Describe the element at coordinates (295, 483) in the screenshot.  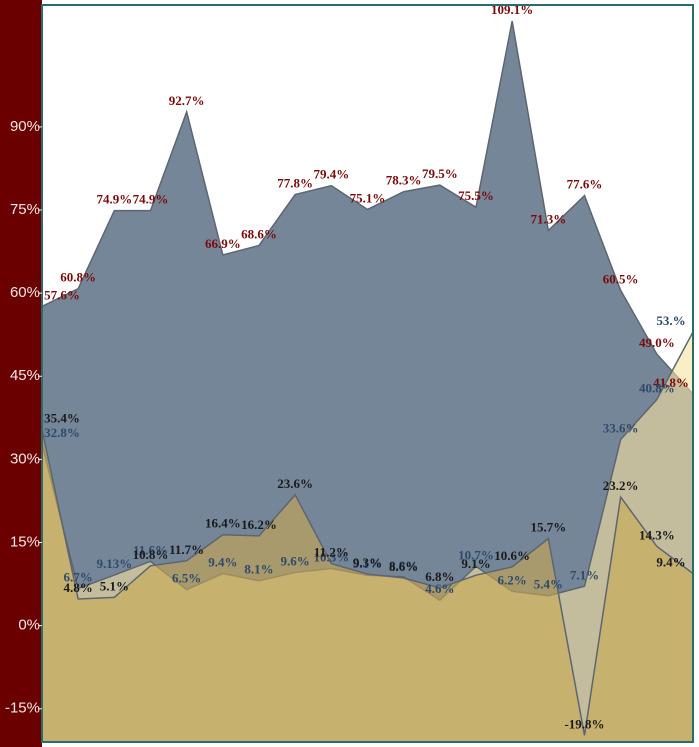
I see `data-label: 23.6%` at that location.